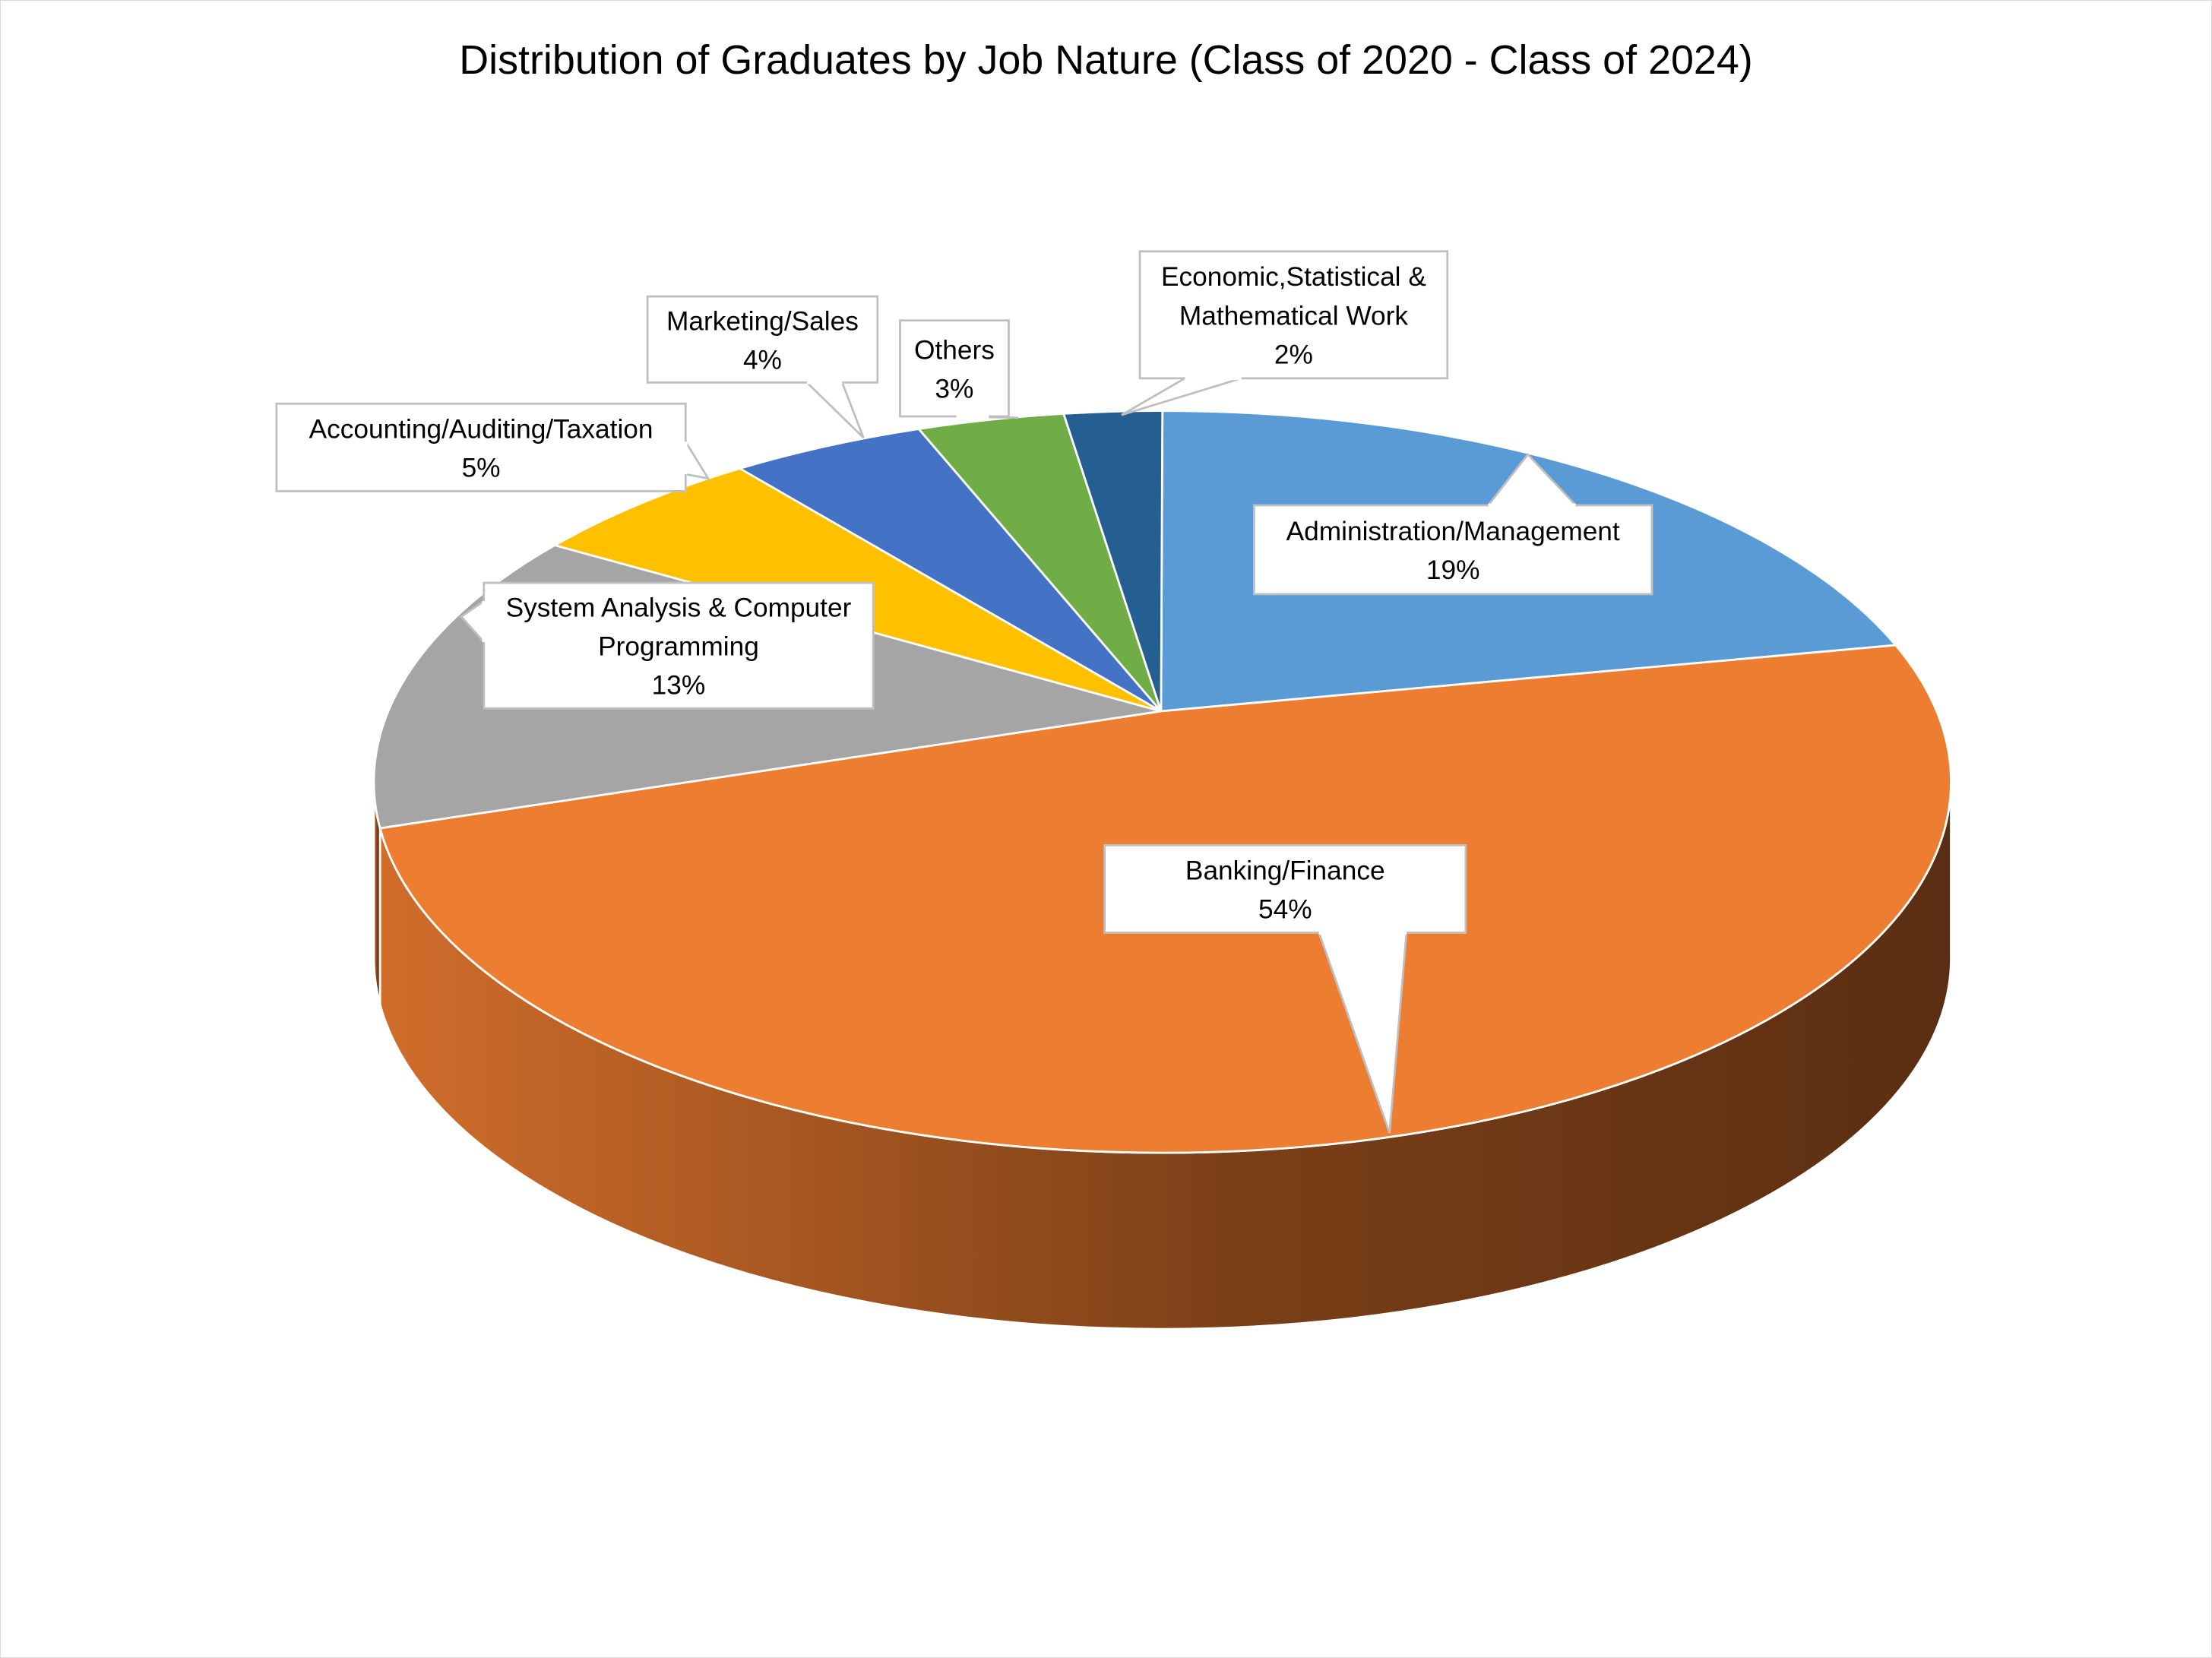 The image size is (2212, 1658). What do you see at coordinates (1285, 870) in the screenshot?
I see `data-label-category: Banking/Finance` at bounding box center [1285, 870].